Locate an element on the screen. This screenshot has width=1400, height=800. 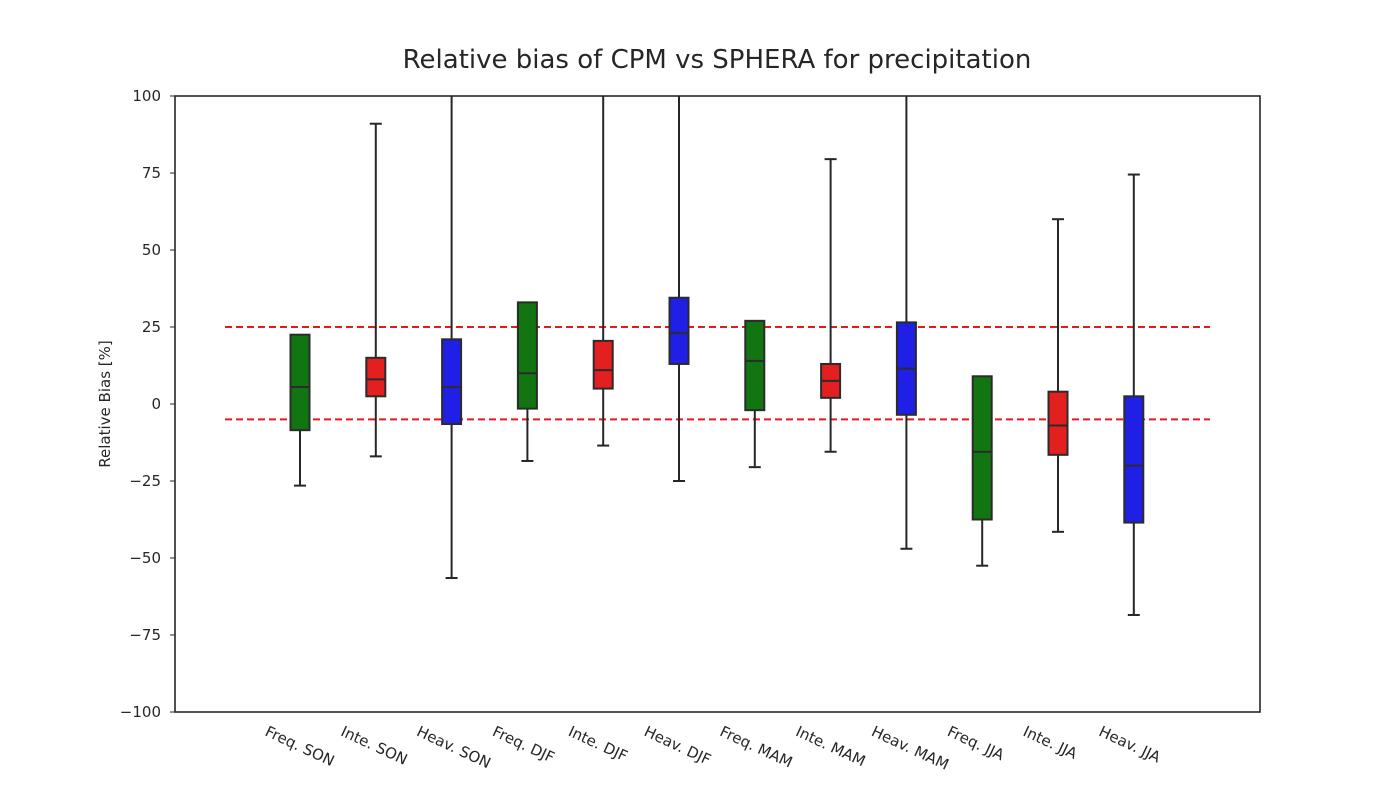
y-tick-label: 0 is located at coordinates (156, 404).